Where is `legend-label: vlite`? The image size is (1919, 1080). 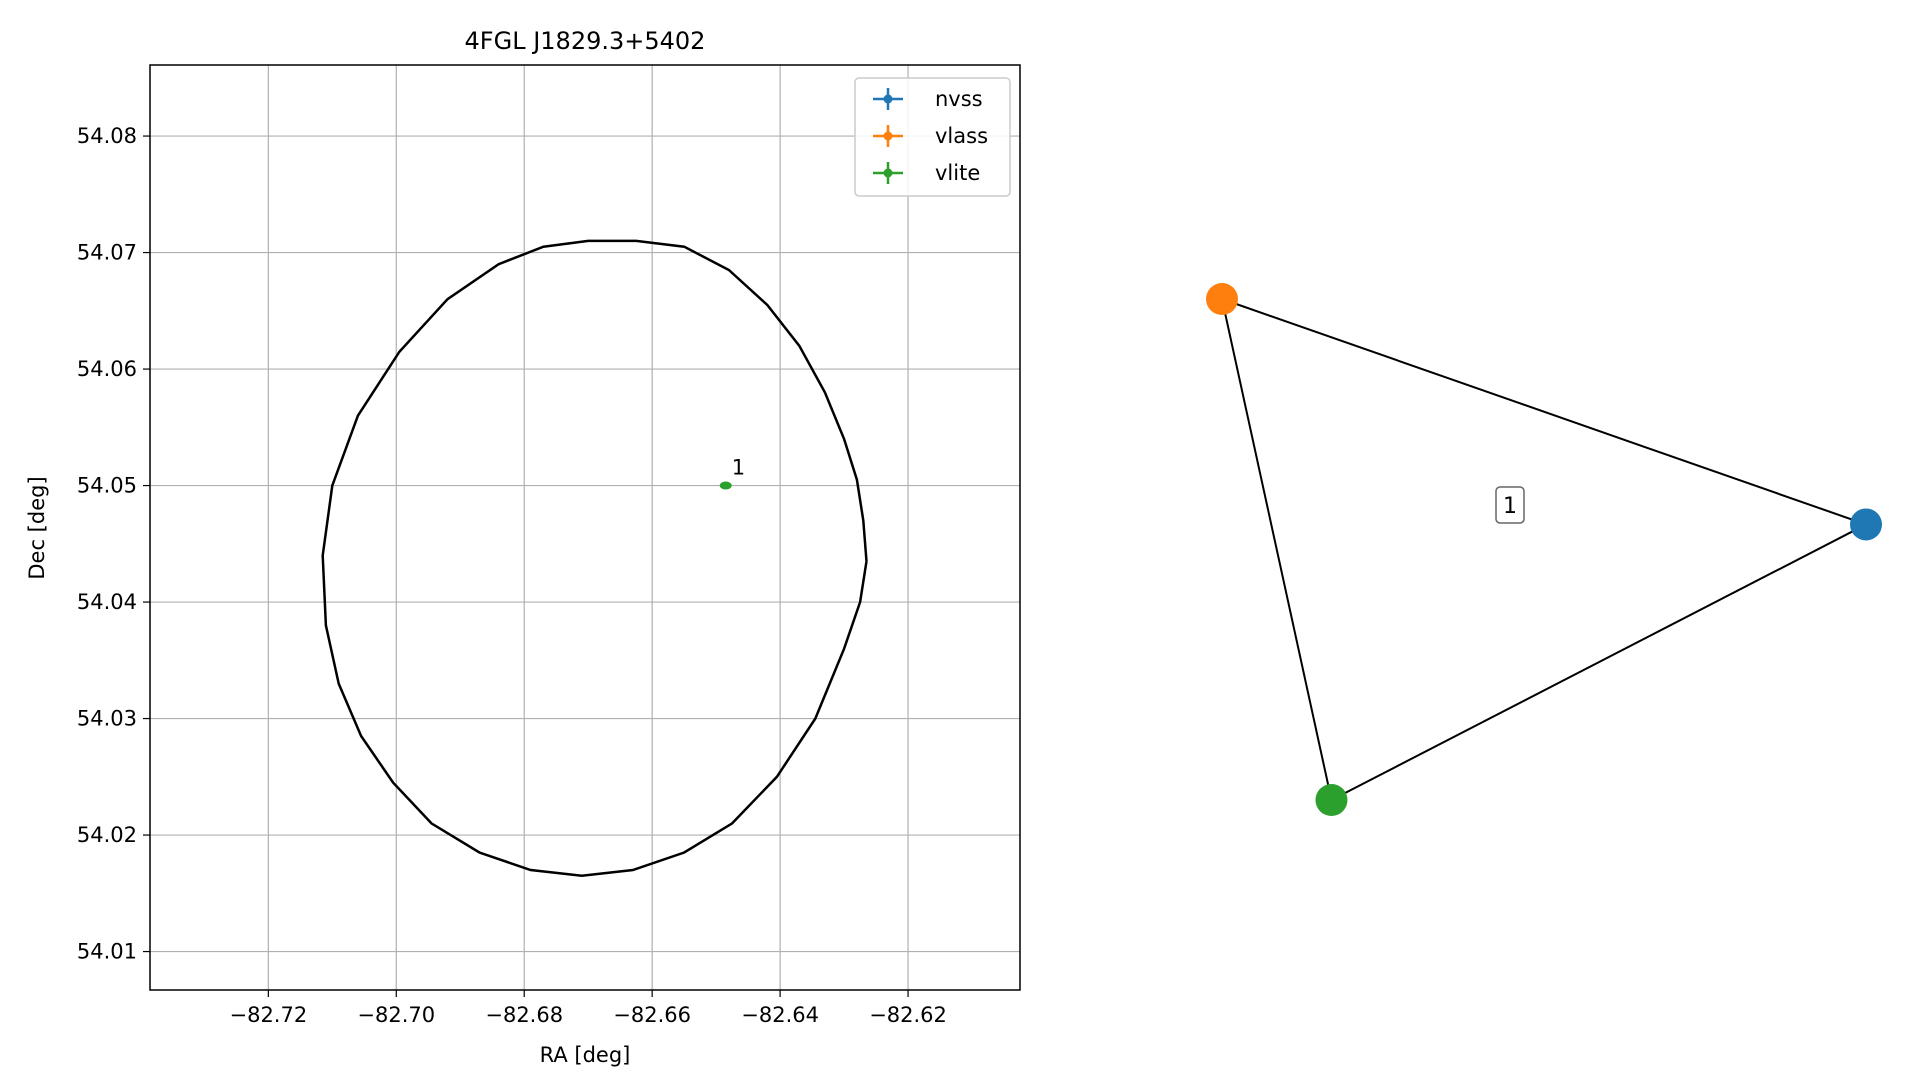 legend-label: vlite is located at coordinates (957, 173).